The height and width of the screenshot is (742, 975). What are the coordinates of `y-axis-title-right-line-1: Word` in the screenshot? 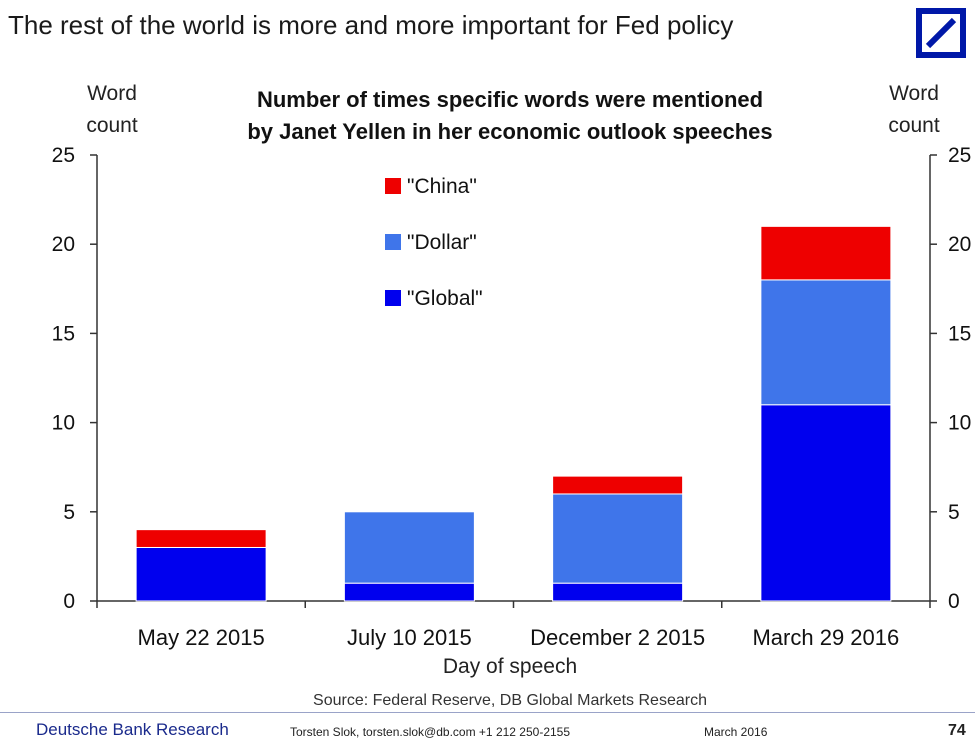 It's located at (914, 93).